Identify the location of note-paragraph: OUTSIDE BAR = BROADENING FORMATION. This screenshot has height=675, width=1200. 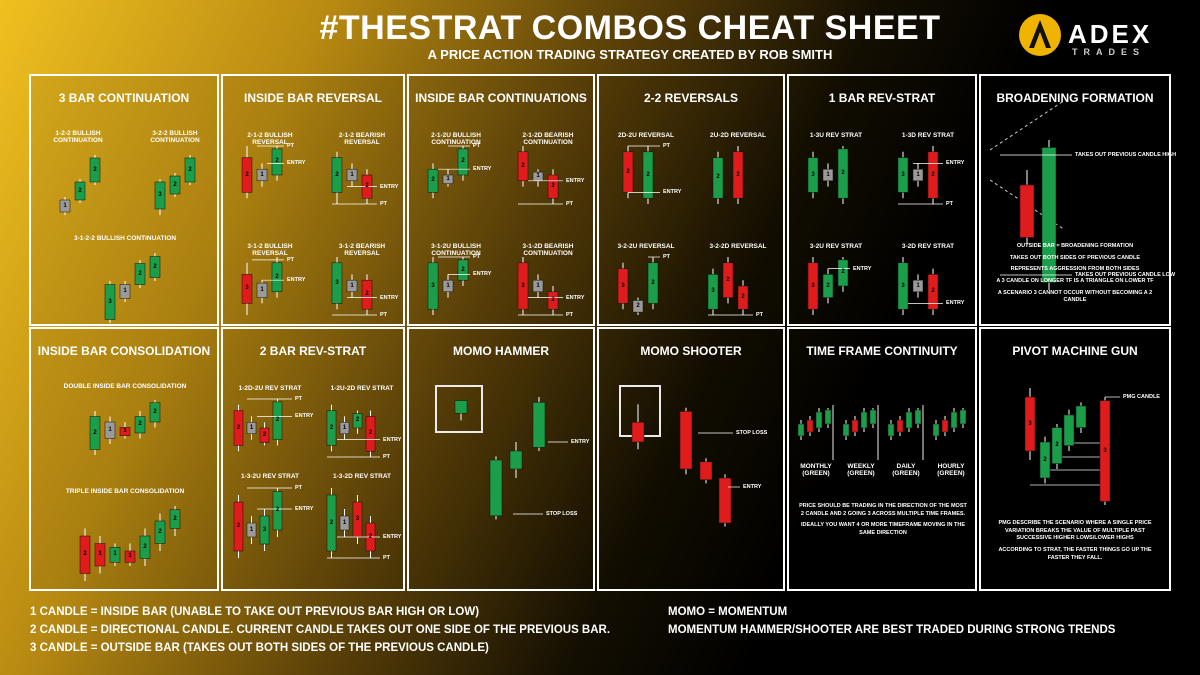
(1075, 246).